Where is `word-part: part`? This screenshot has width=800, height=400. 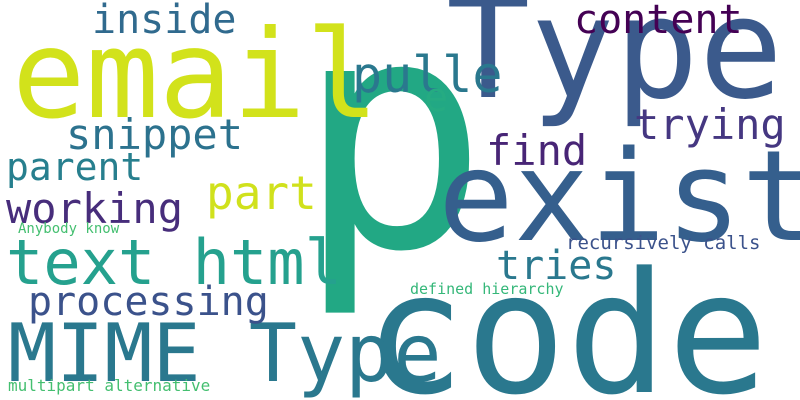 word-part: part is located at coordinates (261, 193).